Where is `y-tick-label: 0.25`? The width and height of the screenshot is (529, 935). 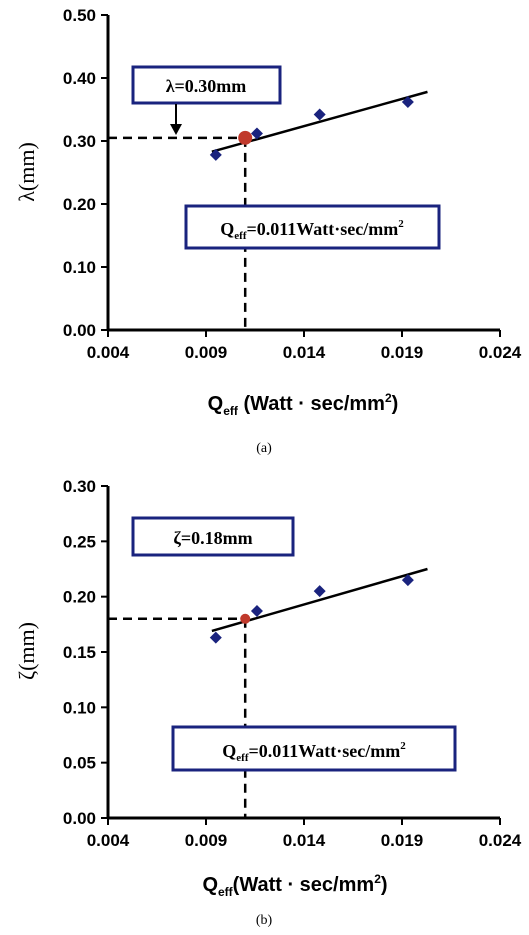 y-tick-label: 0.25 is located at coordinates (79, 541).